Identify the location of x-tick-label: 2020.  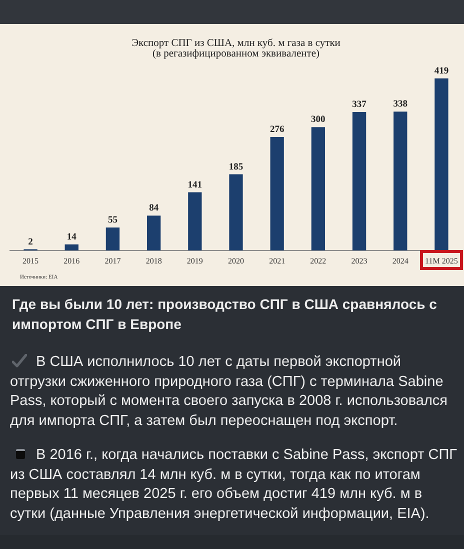
(236, 261).